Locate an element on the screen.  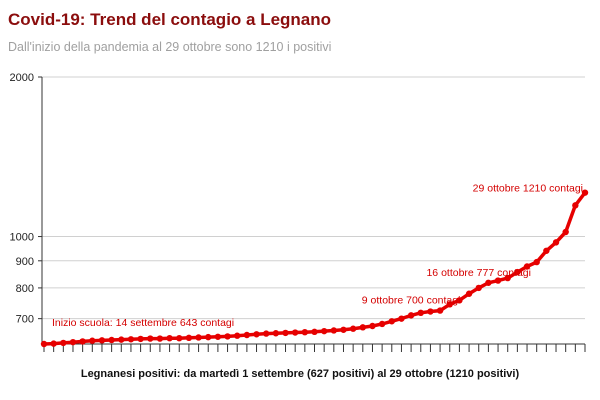
annotation-label: 29 ottobre 1210 contagi is located at coordinates (528, 189).